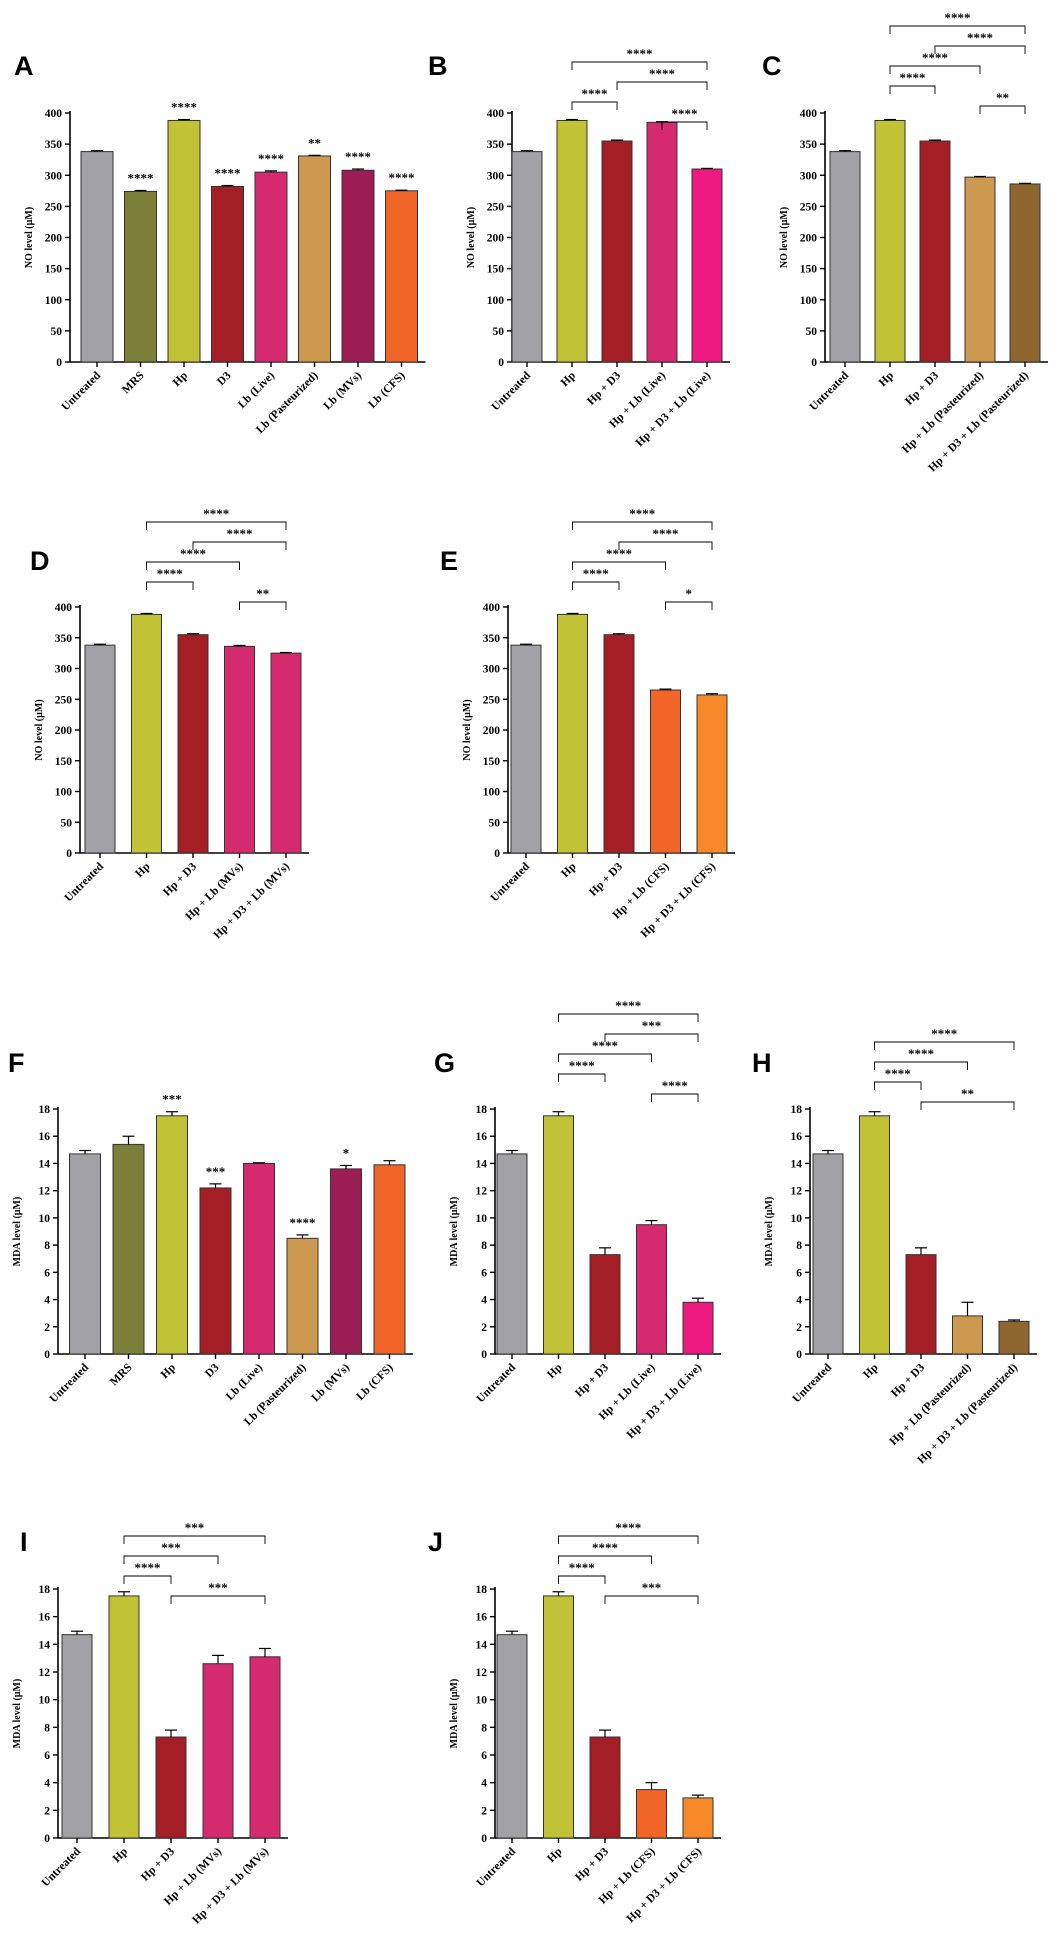  I want to click on y-tick-label: 12, so click(45, 1673).